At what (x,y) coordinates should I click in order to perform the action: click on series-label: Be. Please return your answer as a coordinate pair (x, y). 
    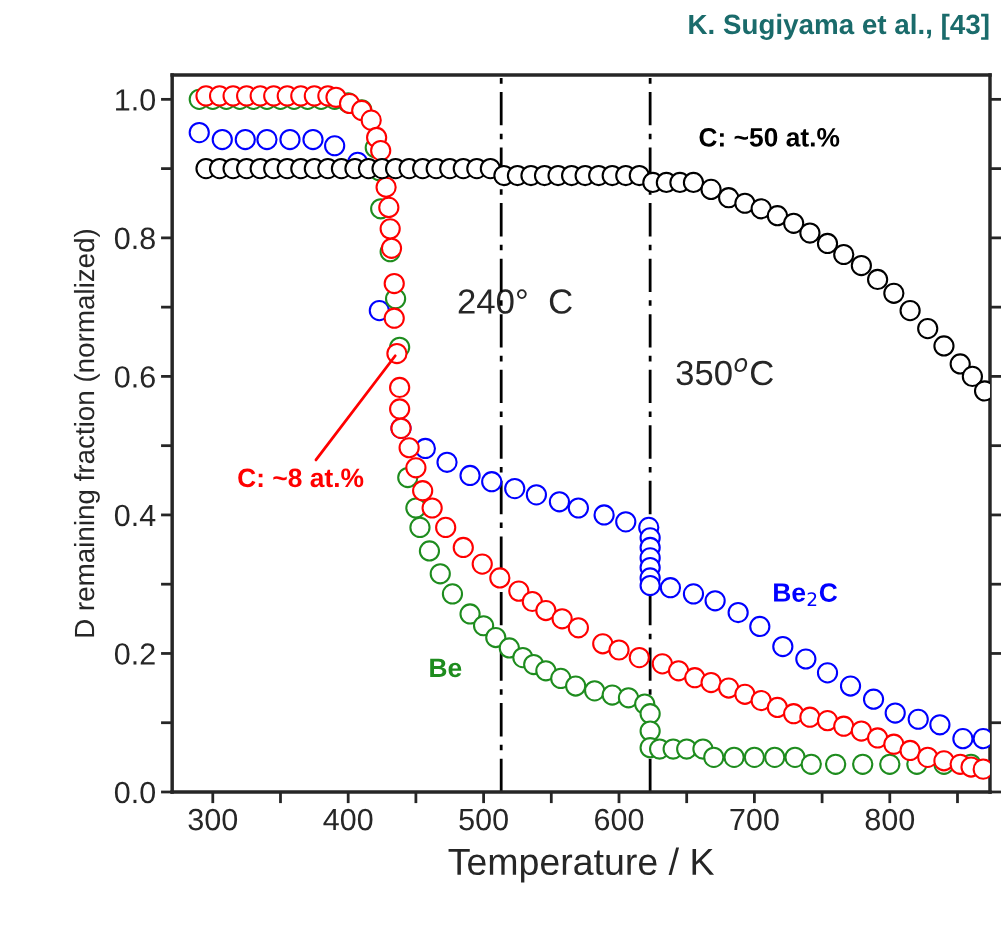
    Looking at the image, I should click on (446, 668).